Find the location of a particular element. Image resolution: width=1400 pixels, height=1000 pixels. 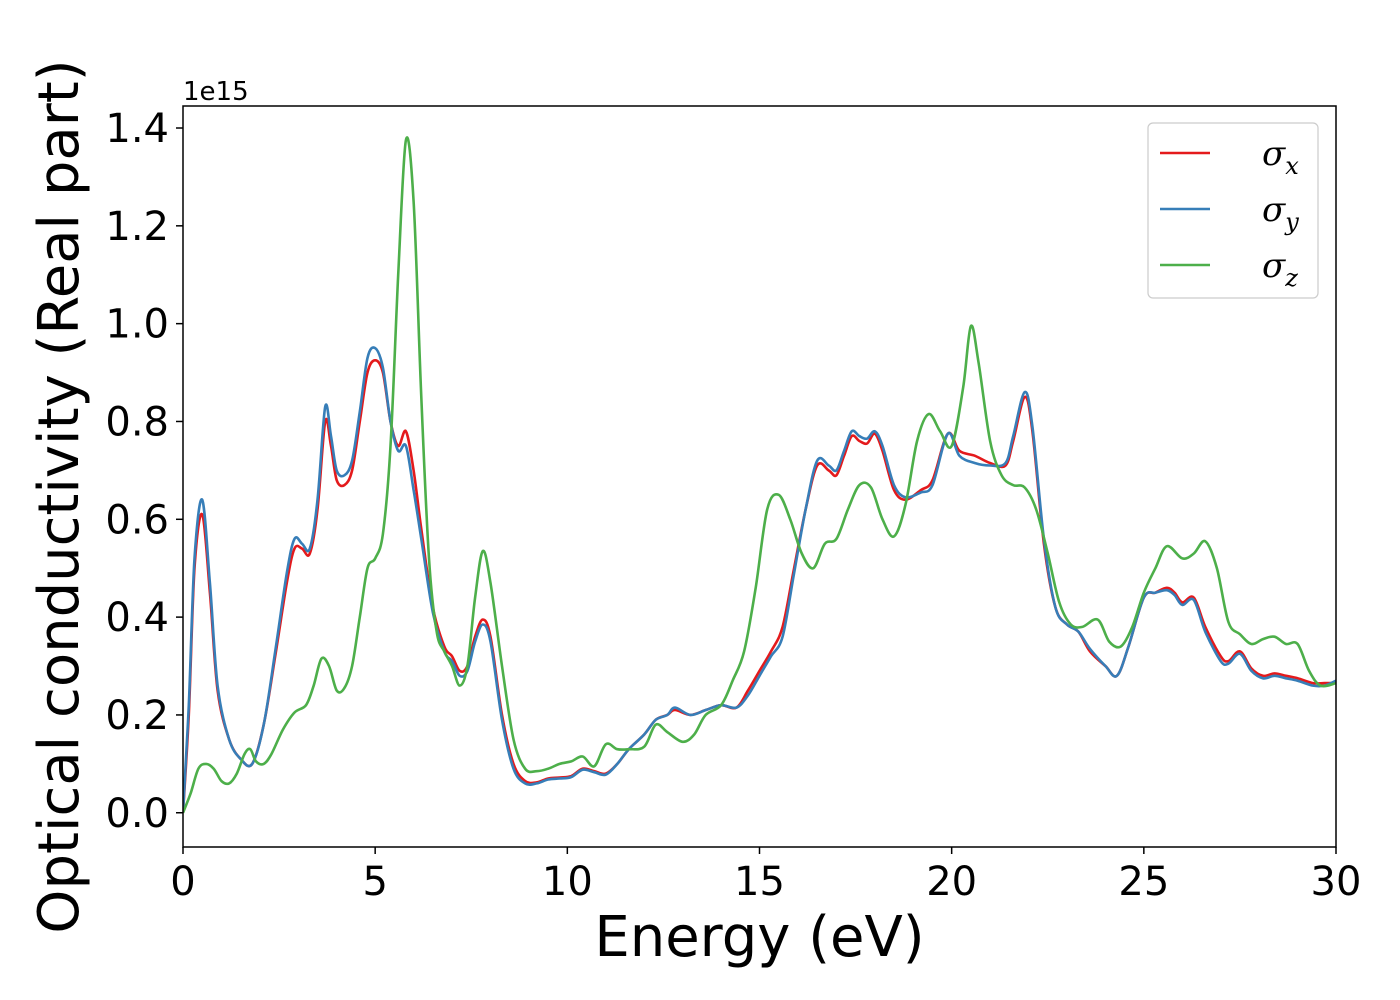

x-axis-title: Energy (eV) is located at coordinates (759, 937).